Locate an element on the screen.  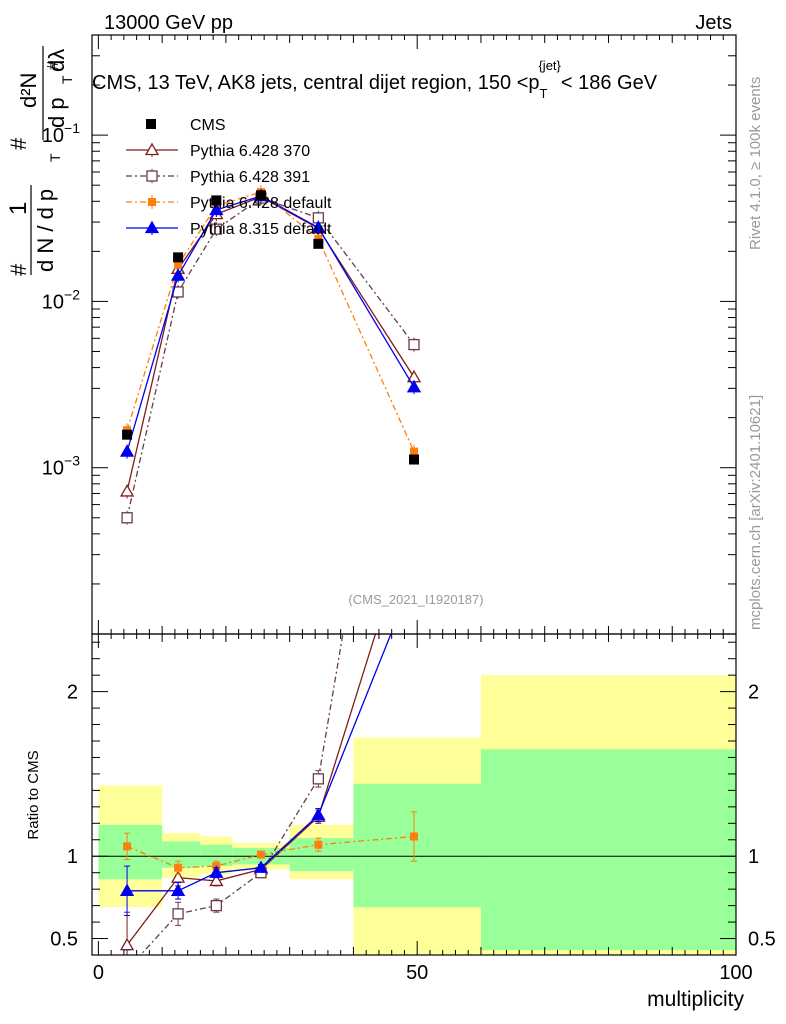
side-rivet: Rivet 4.1.0, ≥ 100k events is located at coordinates (755, 163).